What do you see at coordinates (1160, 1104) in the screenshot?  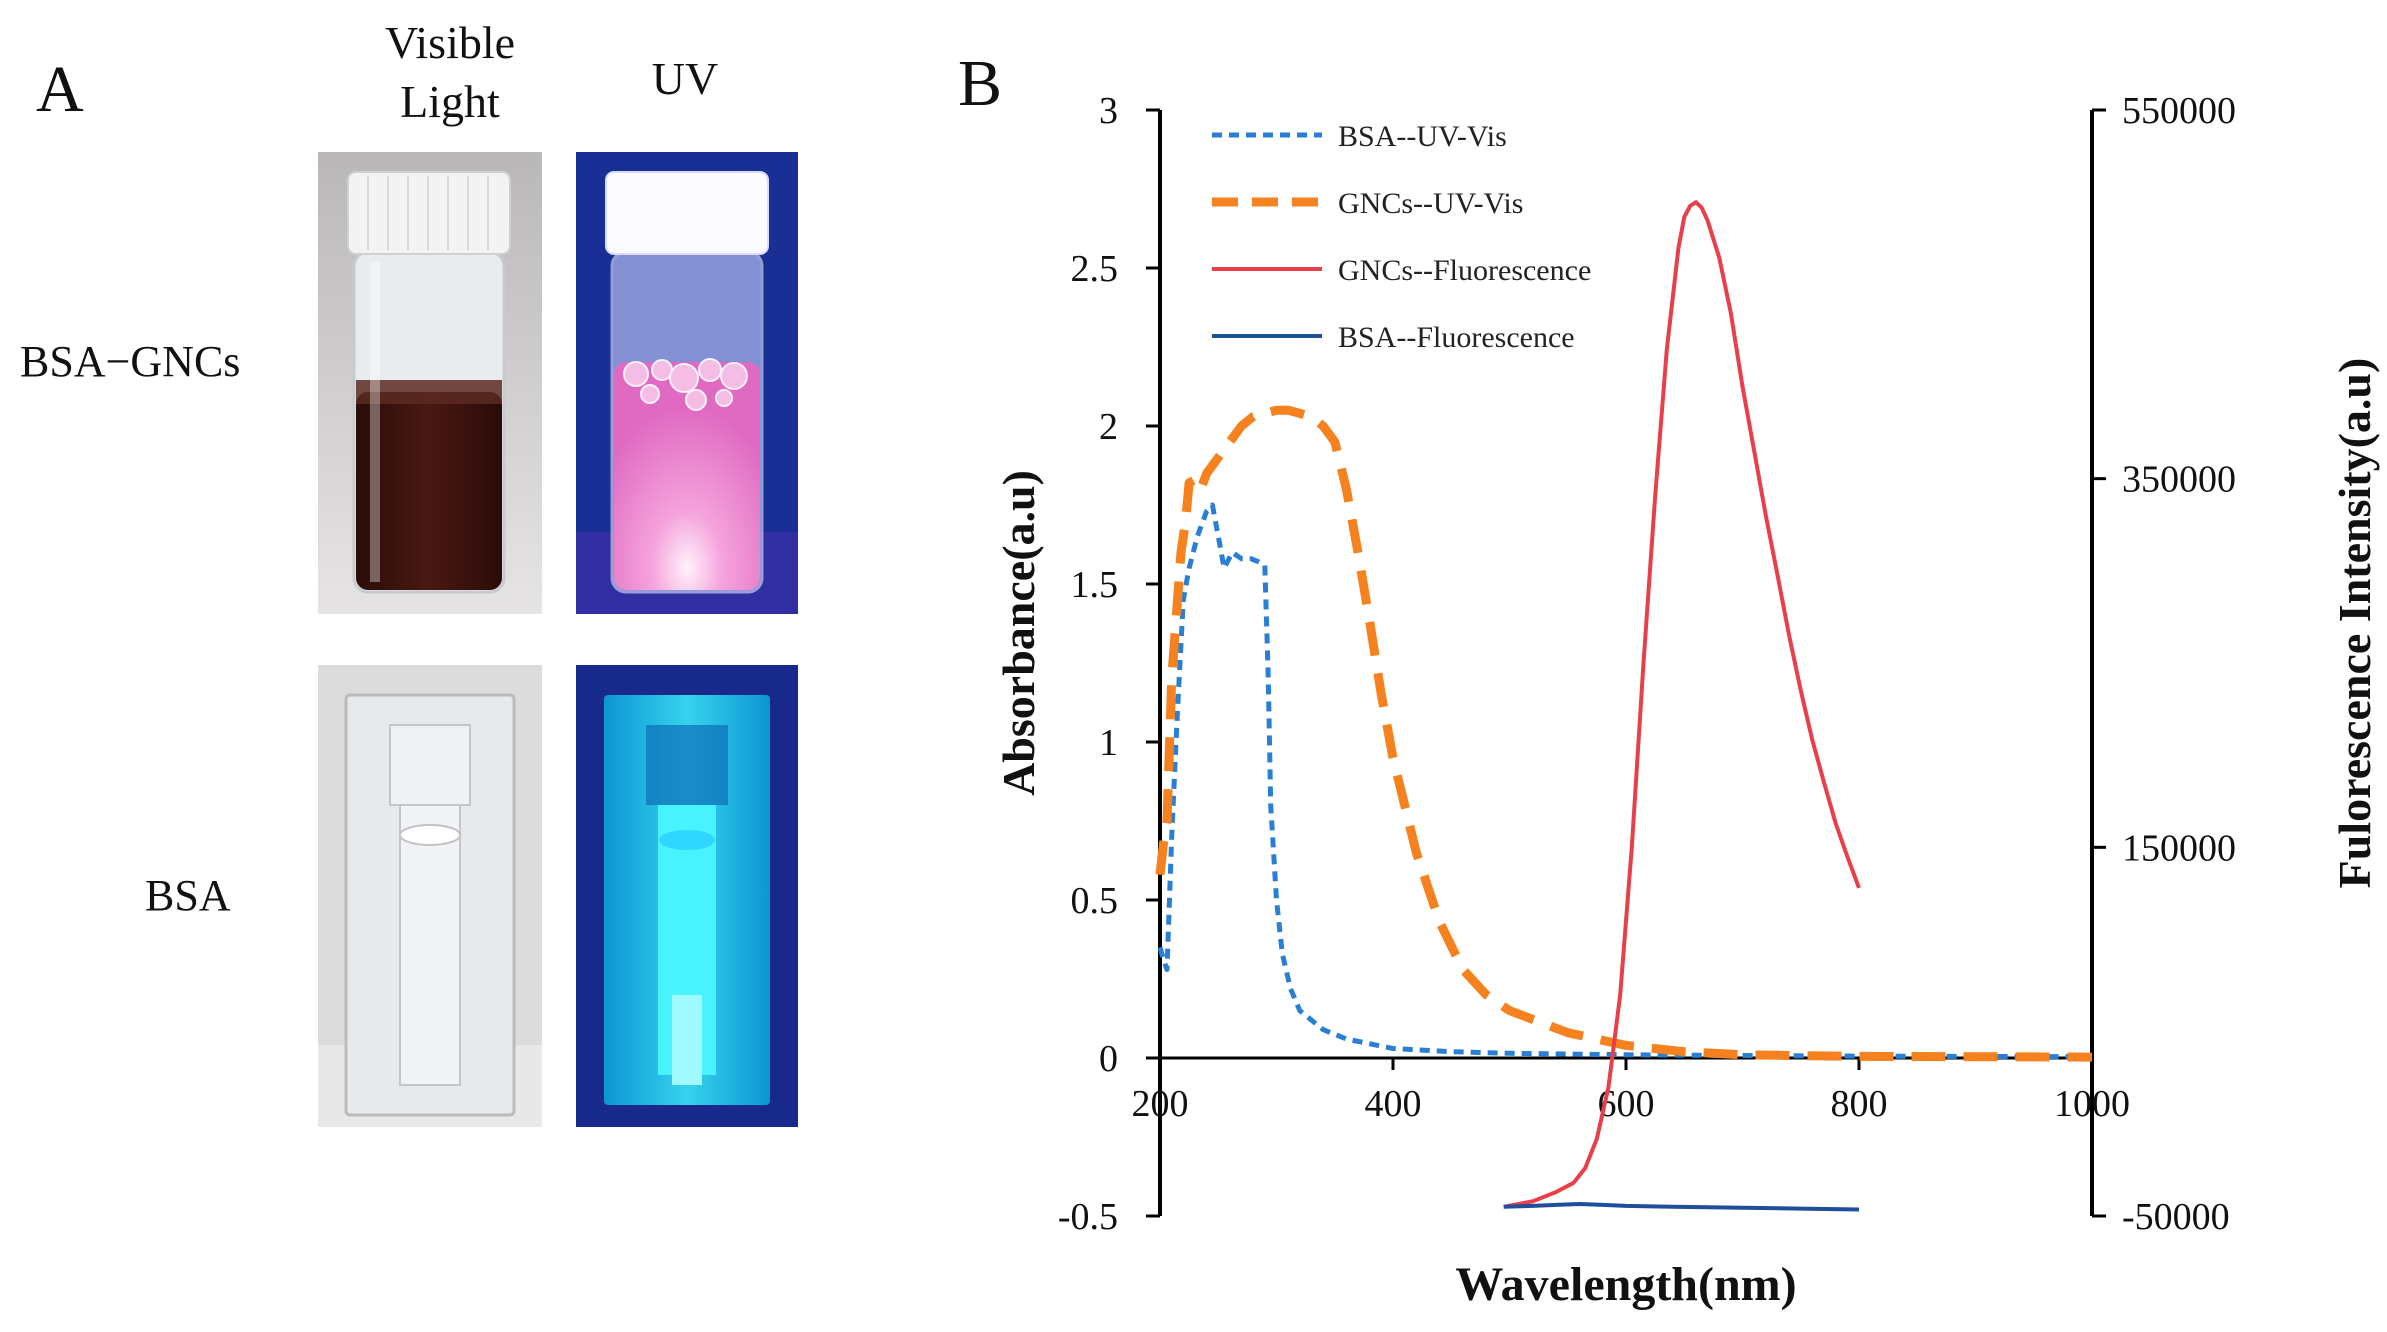 I see `x-tick-label: 200` at bounding box center [1160, 1104].